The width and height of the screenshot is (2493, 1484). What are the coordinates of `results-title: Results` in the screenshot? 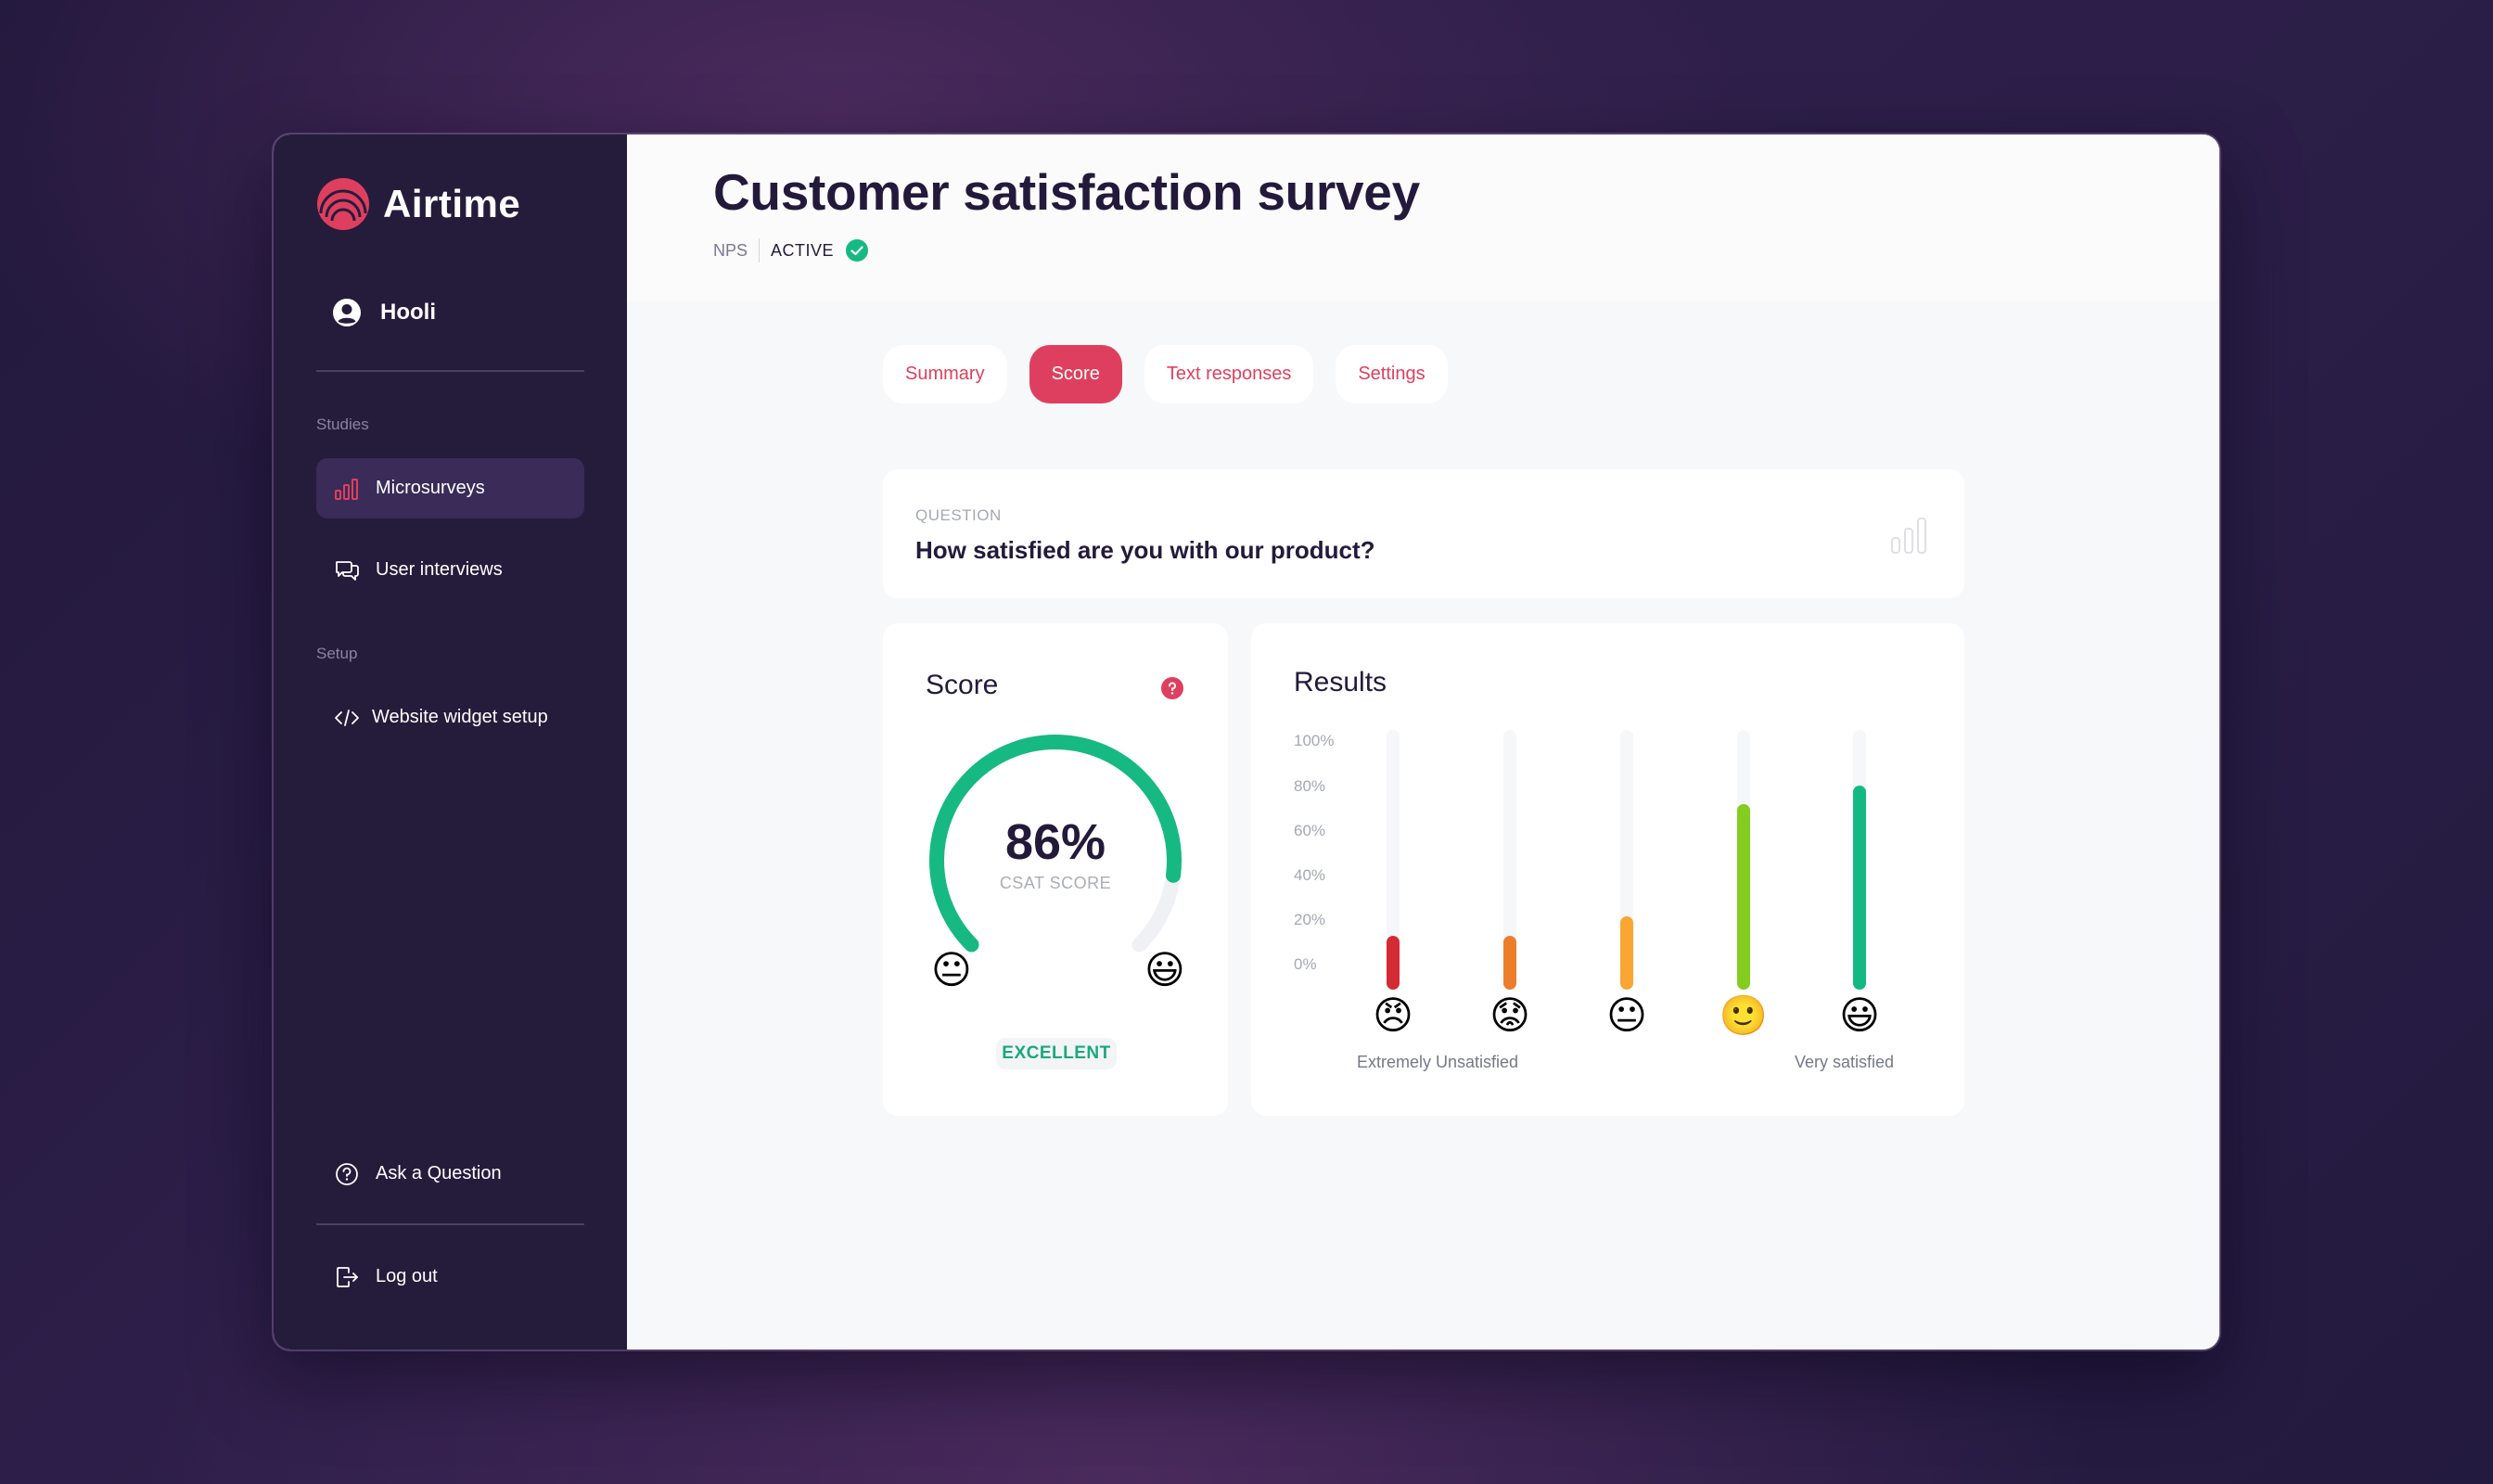 It's located at (1340, 682).